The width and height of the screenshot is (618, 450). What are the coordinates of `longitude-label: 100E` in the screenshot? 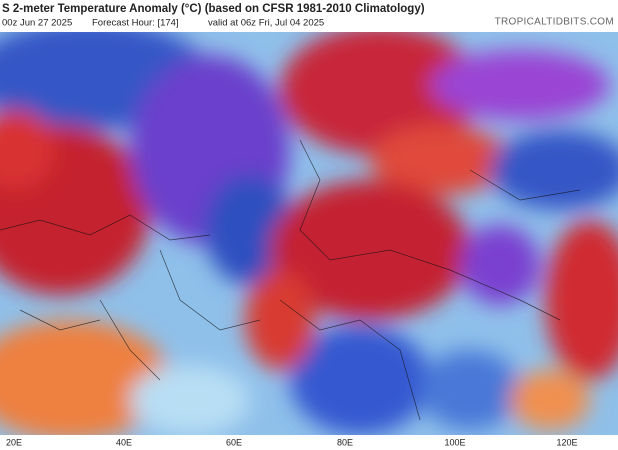 It's located at (454, 442).